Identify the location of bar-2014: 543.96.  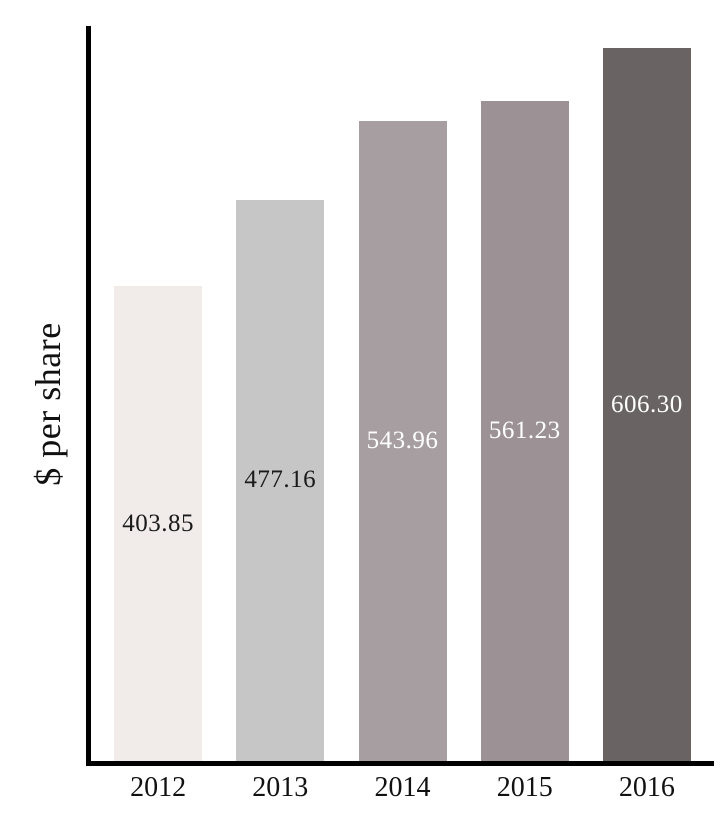
(402, 441).